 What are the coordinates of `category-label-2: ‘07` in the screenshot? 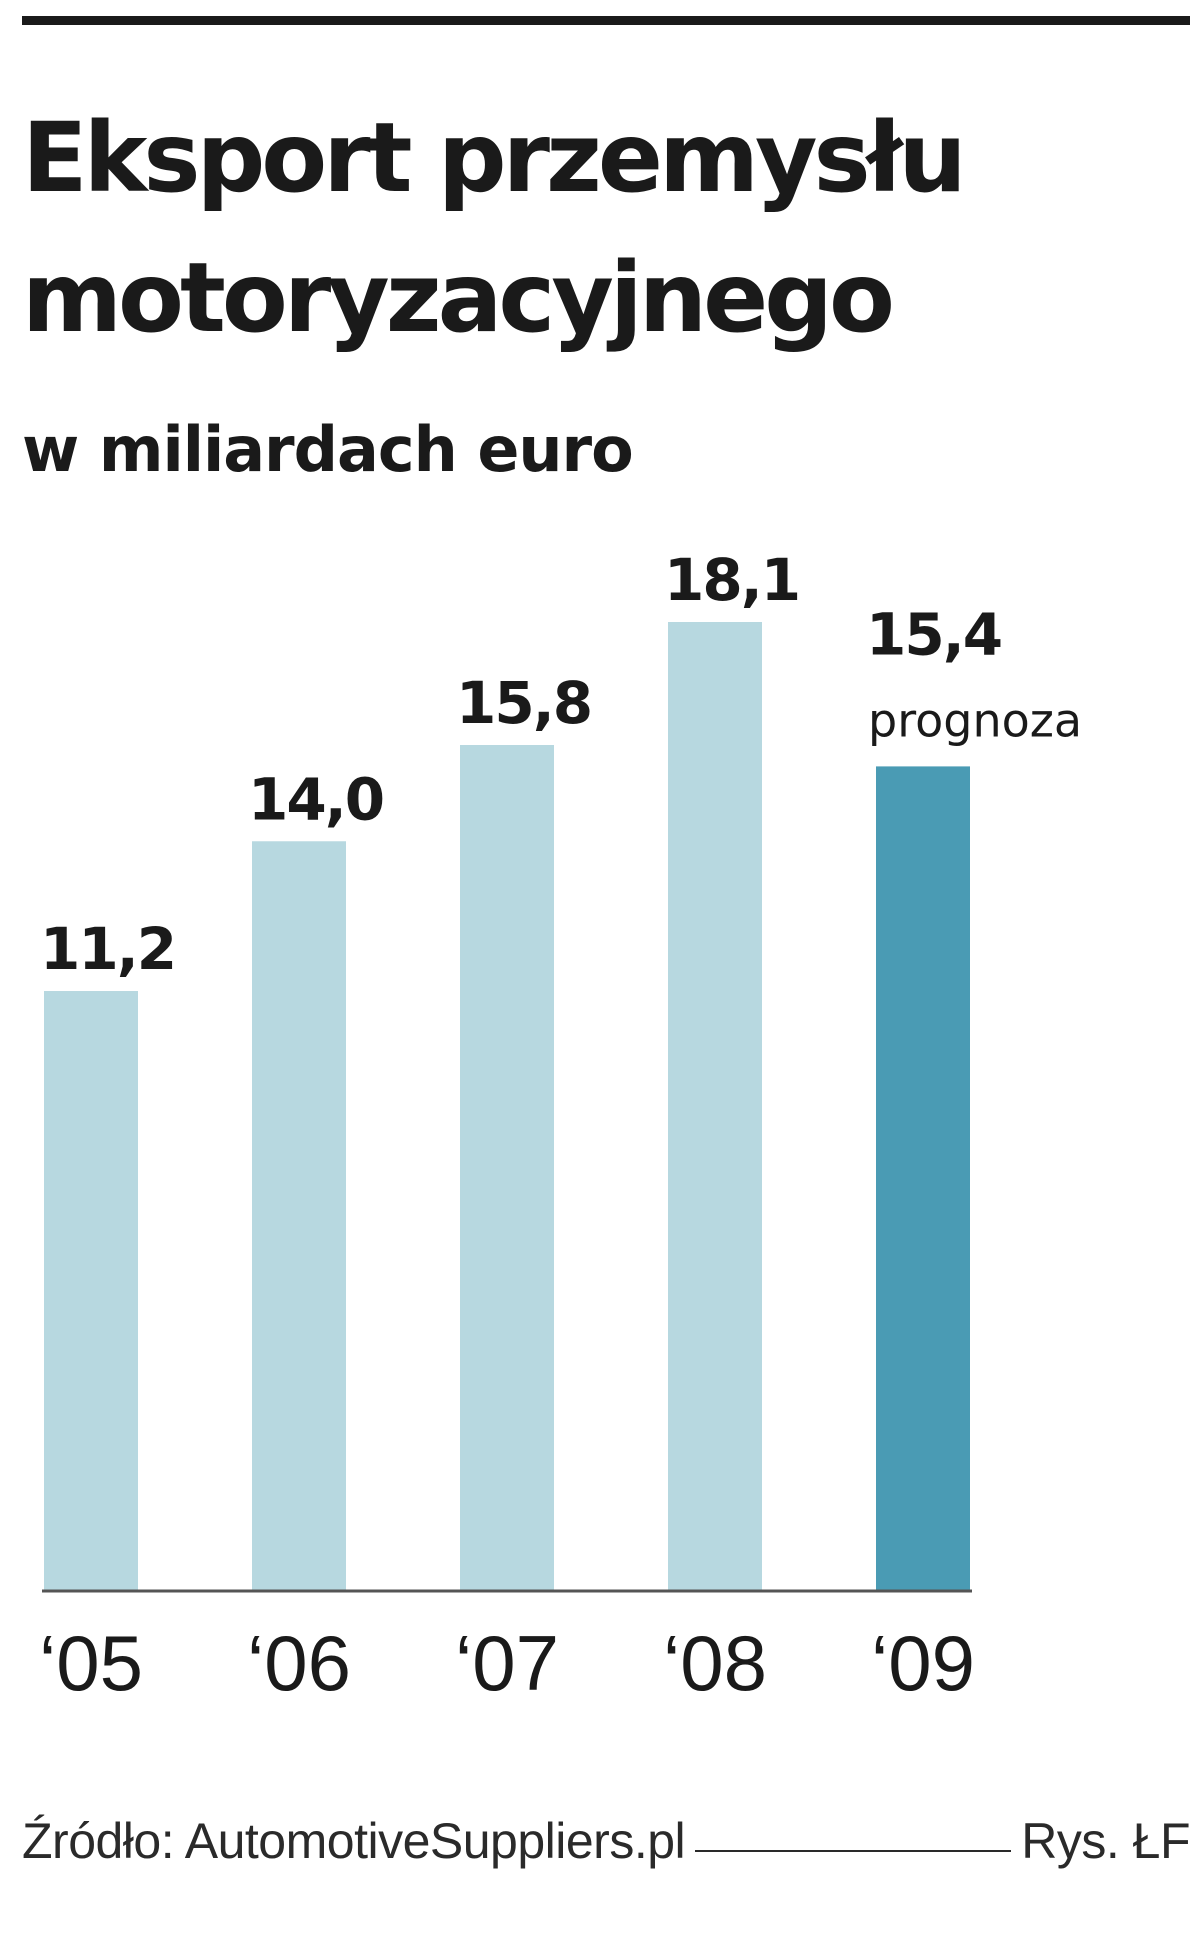 It's located at (507, 1663).